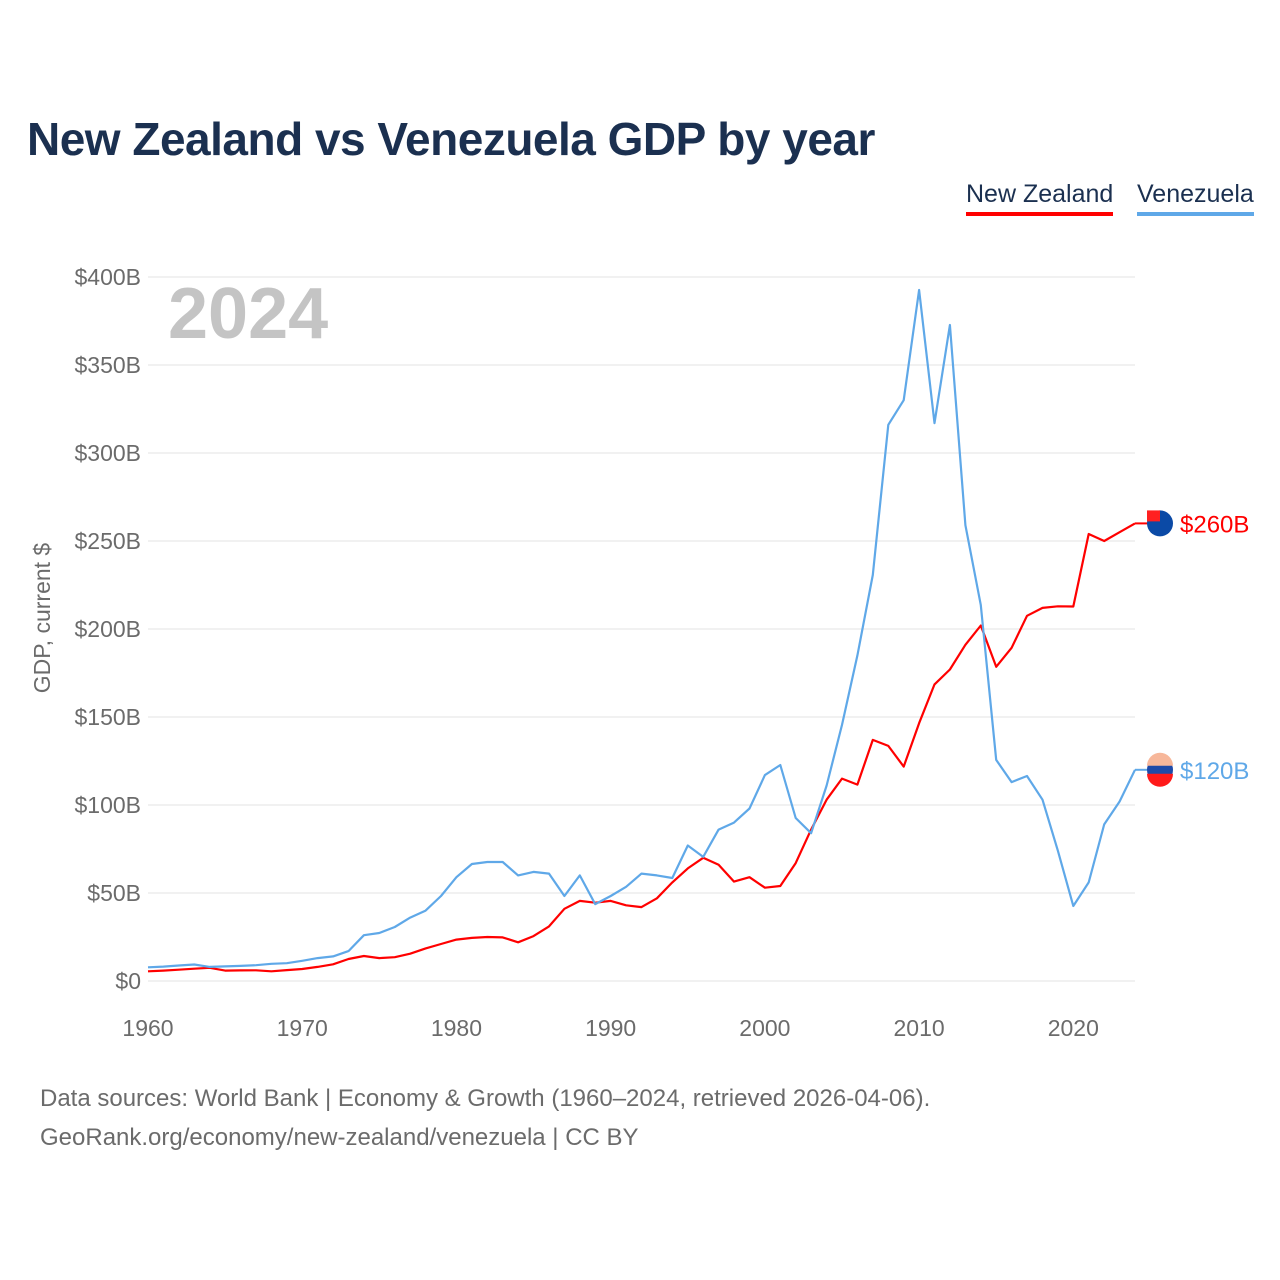  Describe the element at coordinates (451, 139) in the screenshot. I see `chart-title: New Zealand vs Venezuela GDP by year` at that location.